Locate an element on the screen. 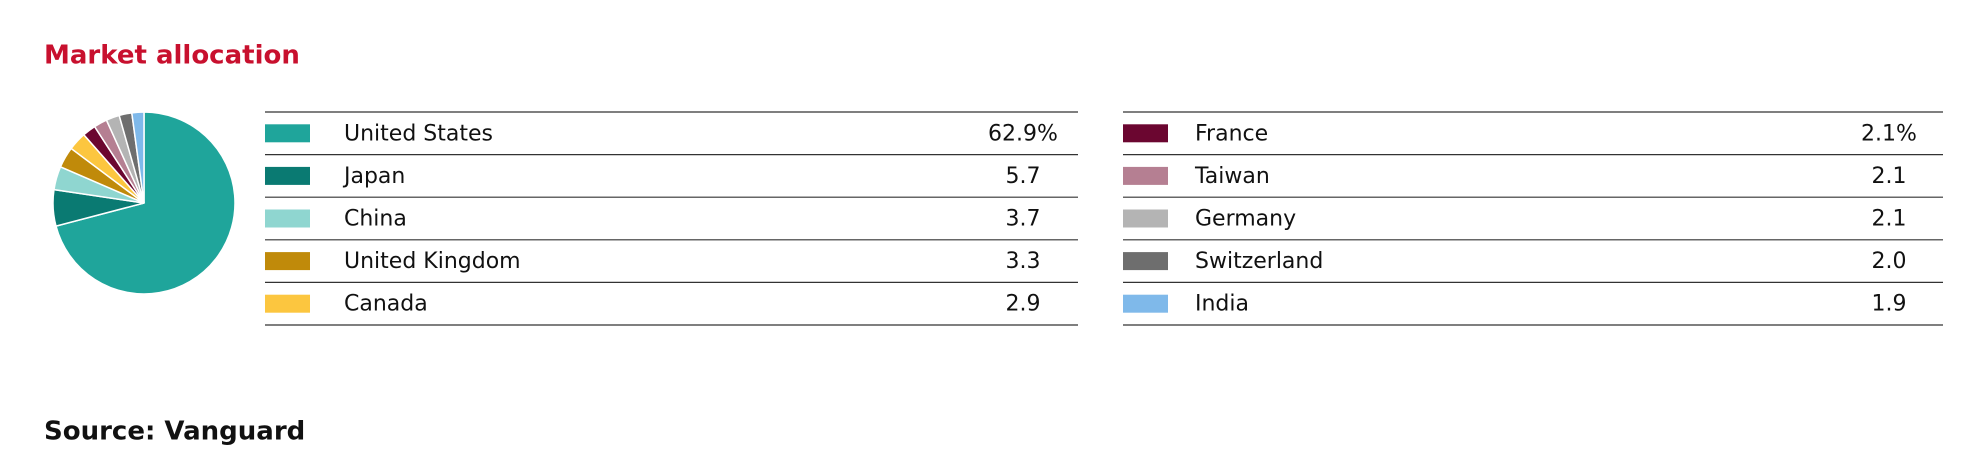 Image resolution: width=1980 pixels, height=472 pixels. legend-label: Taiwan is located at coordinates (1232, 176).